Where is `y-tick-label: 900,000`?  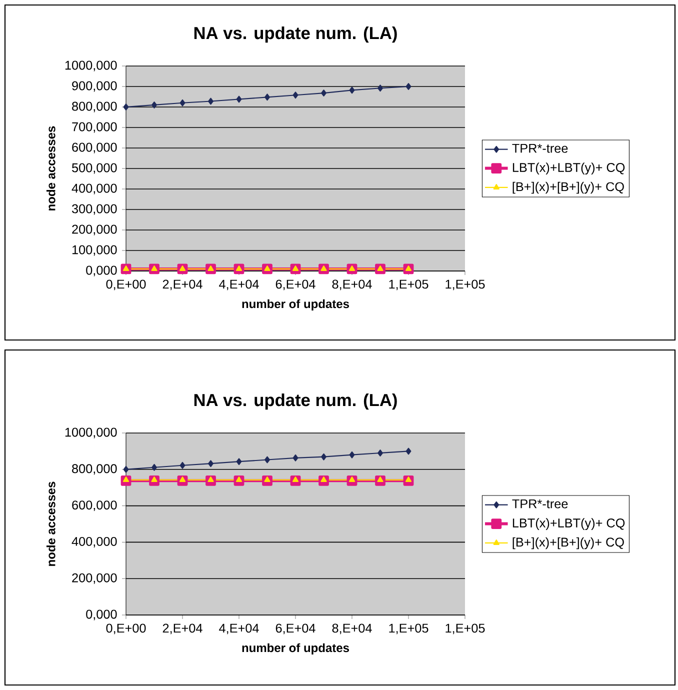 y-tick-label: 900,000 is located at coordinates (94, 86).